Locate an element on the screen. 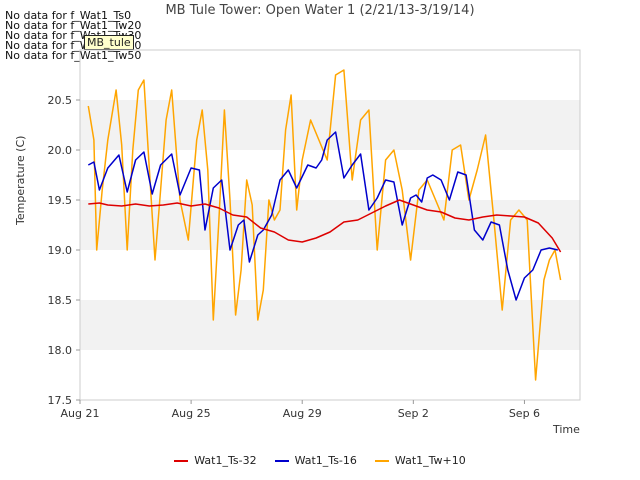 This screenshot has width=640, height=480. y-tick-label-4: 19.5 is located at coordinates (60, 200).